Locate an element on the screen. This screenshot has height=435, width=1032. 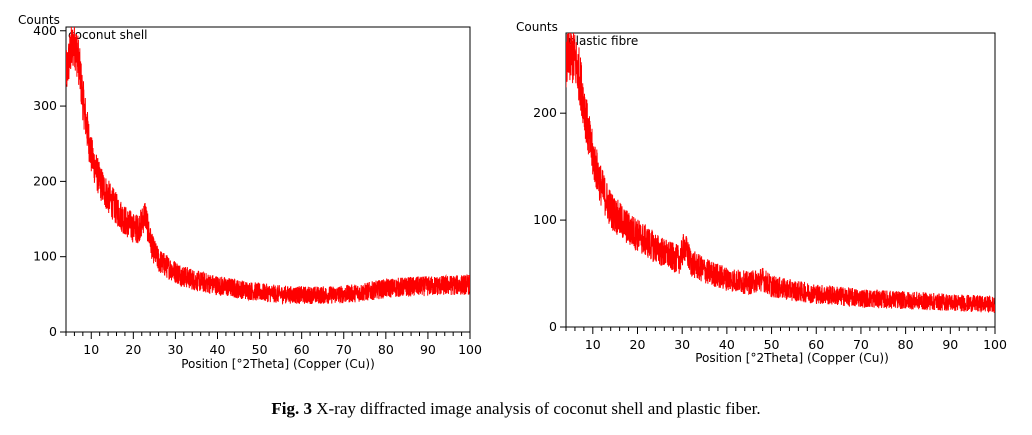
y-tick-label: 300 is located at coordinates (45, 105).